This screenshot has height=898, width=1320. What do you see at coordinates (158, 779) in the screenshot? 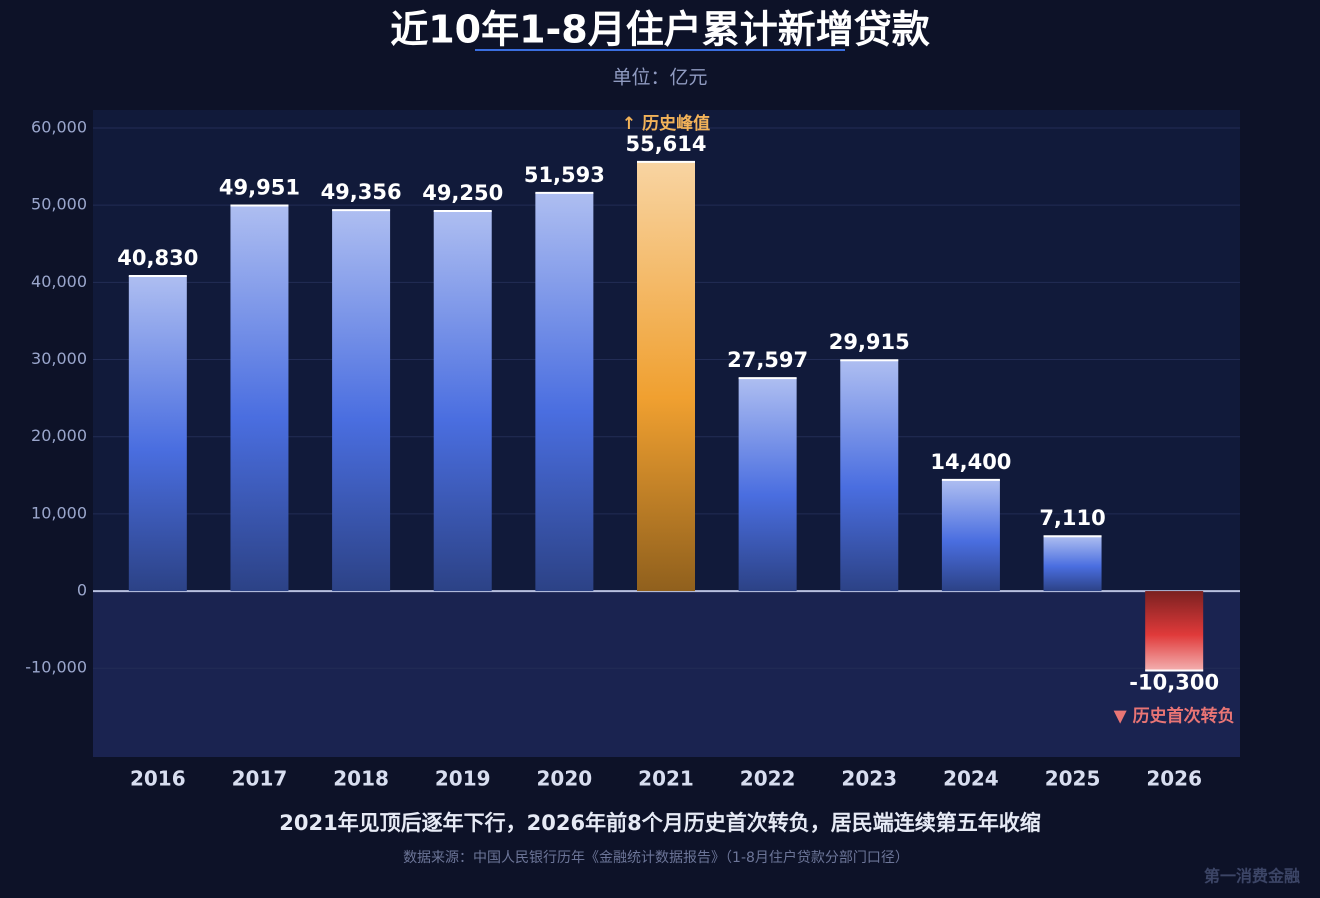
I see `x-tick-label: 2016` at bounding box center [158, 779].